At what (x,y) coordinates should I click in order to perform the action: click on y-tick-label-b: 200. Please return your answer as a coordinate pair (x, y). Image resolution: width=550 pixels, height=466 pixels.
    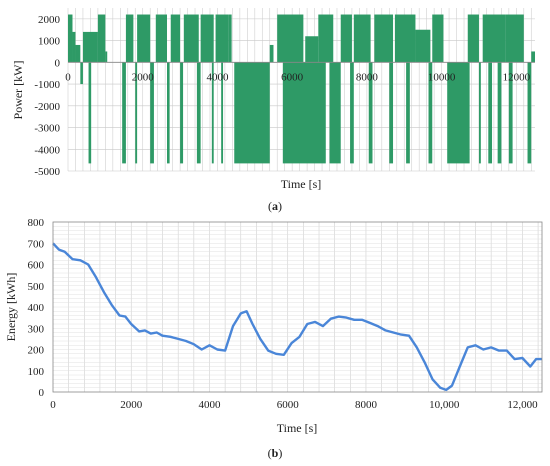
    Looking at the image, I should click on (36, 351).